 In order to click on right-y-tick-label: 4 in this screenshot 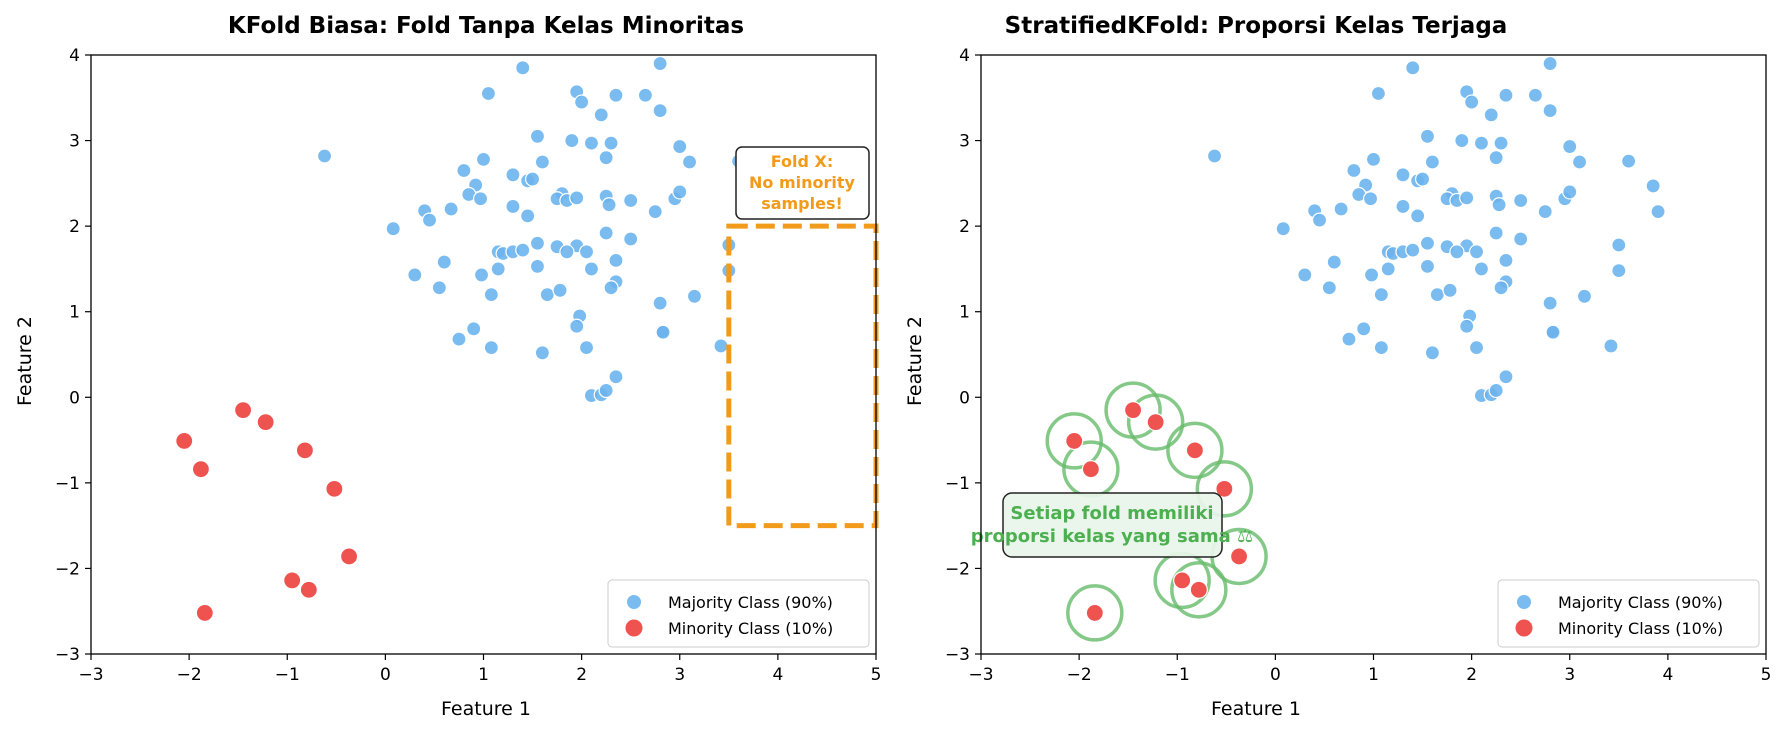, I will do `click(964, 56)`.